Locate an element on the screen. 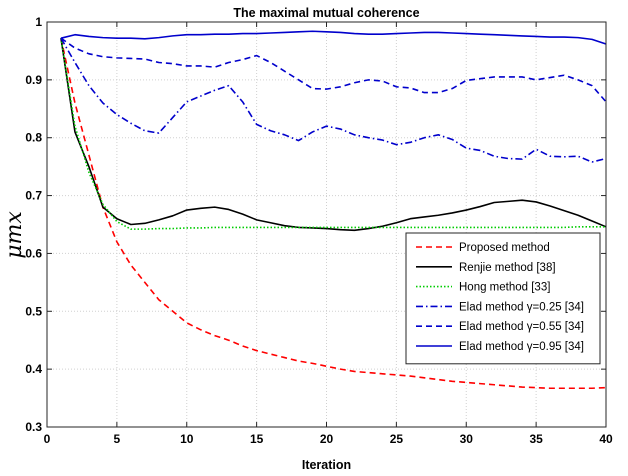 Image resolution: width=628 pixels, height=476 pixels. y-tick-label: 0.7 is located at coordinates (33, 196).